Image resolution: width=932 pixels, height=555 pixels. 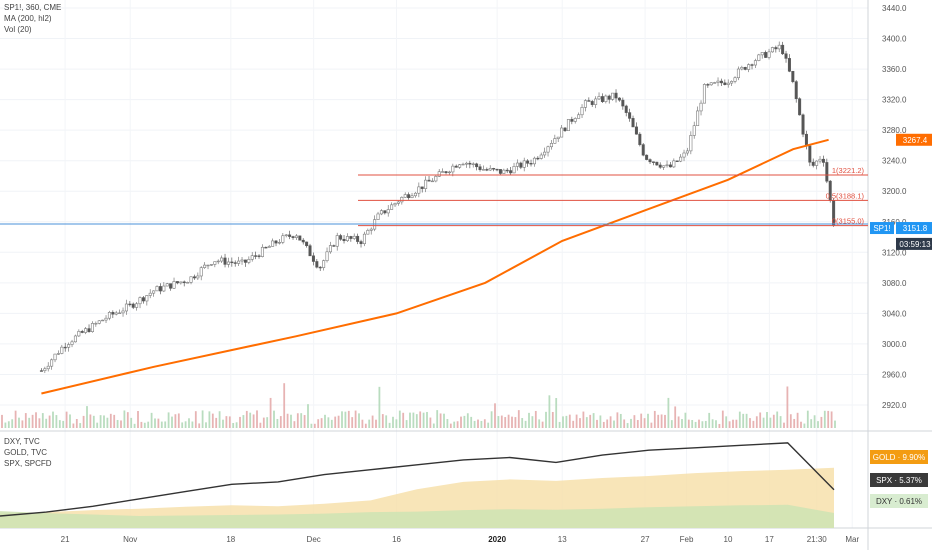 I want to click on series-tag-text: SPX · 5.37%, so click(x=899, y=480).